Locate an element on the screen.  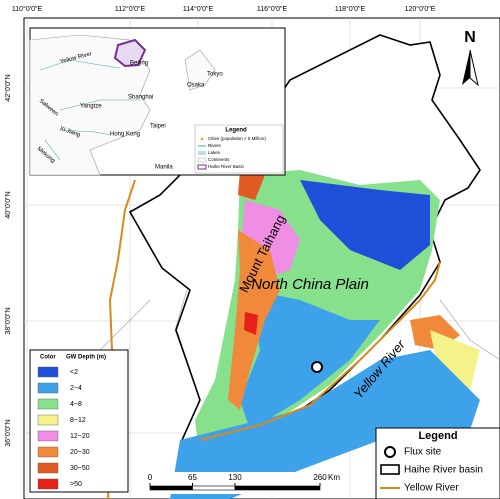
scale-unit: Km is located at coordinates (334, 477).